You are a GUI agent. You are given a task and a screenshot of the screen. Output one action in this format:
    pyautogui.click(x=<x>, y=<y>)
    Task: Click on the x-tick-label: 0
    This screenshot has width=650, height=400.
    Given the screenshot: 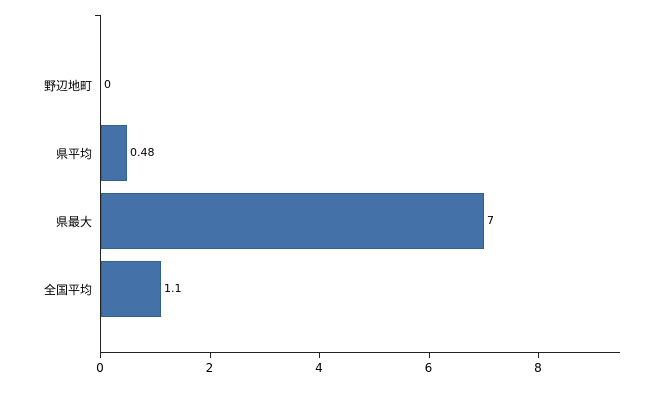 What is the action you would take?
    pyautogui.click(x=100, y=368)
    